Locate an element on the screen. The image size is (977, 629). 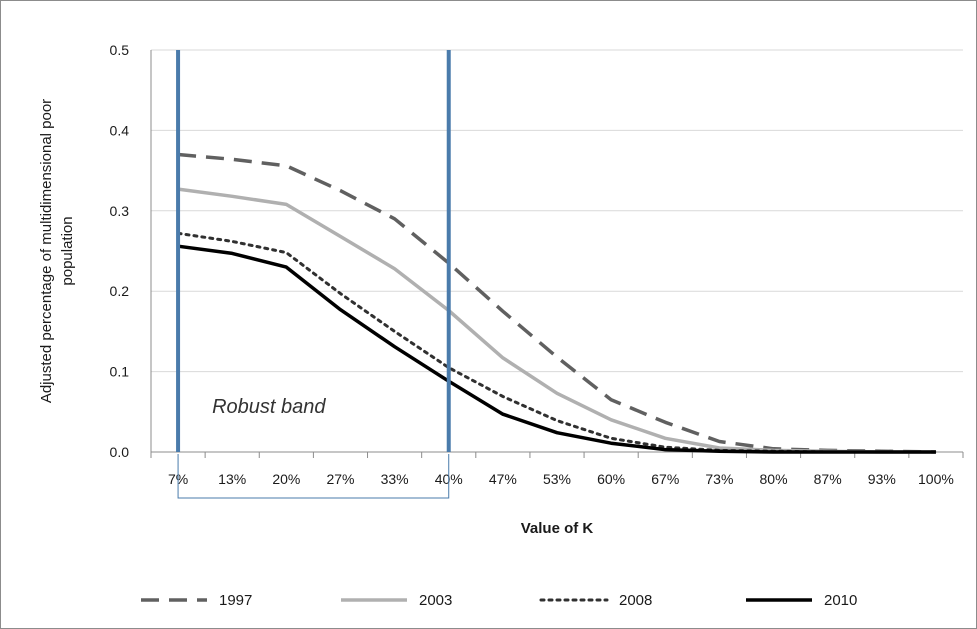
legend: 1997 2003 2008 2010 is located at coordinates (499, 600).